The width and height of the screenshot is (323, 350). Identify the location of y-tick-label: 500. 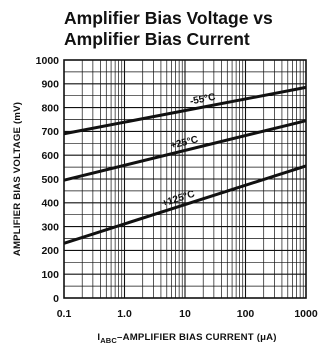
(50, 180).